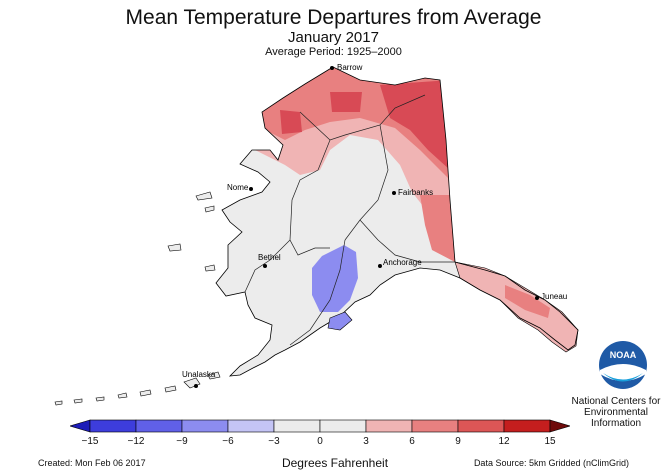 The image size is (667, 471). Describe the element at coordinates (320, 441) in the screenshot. I see `colorbar-tick-label: 0` at that location.